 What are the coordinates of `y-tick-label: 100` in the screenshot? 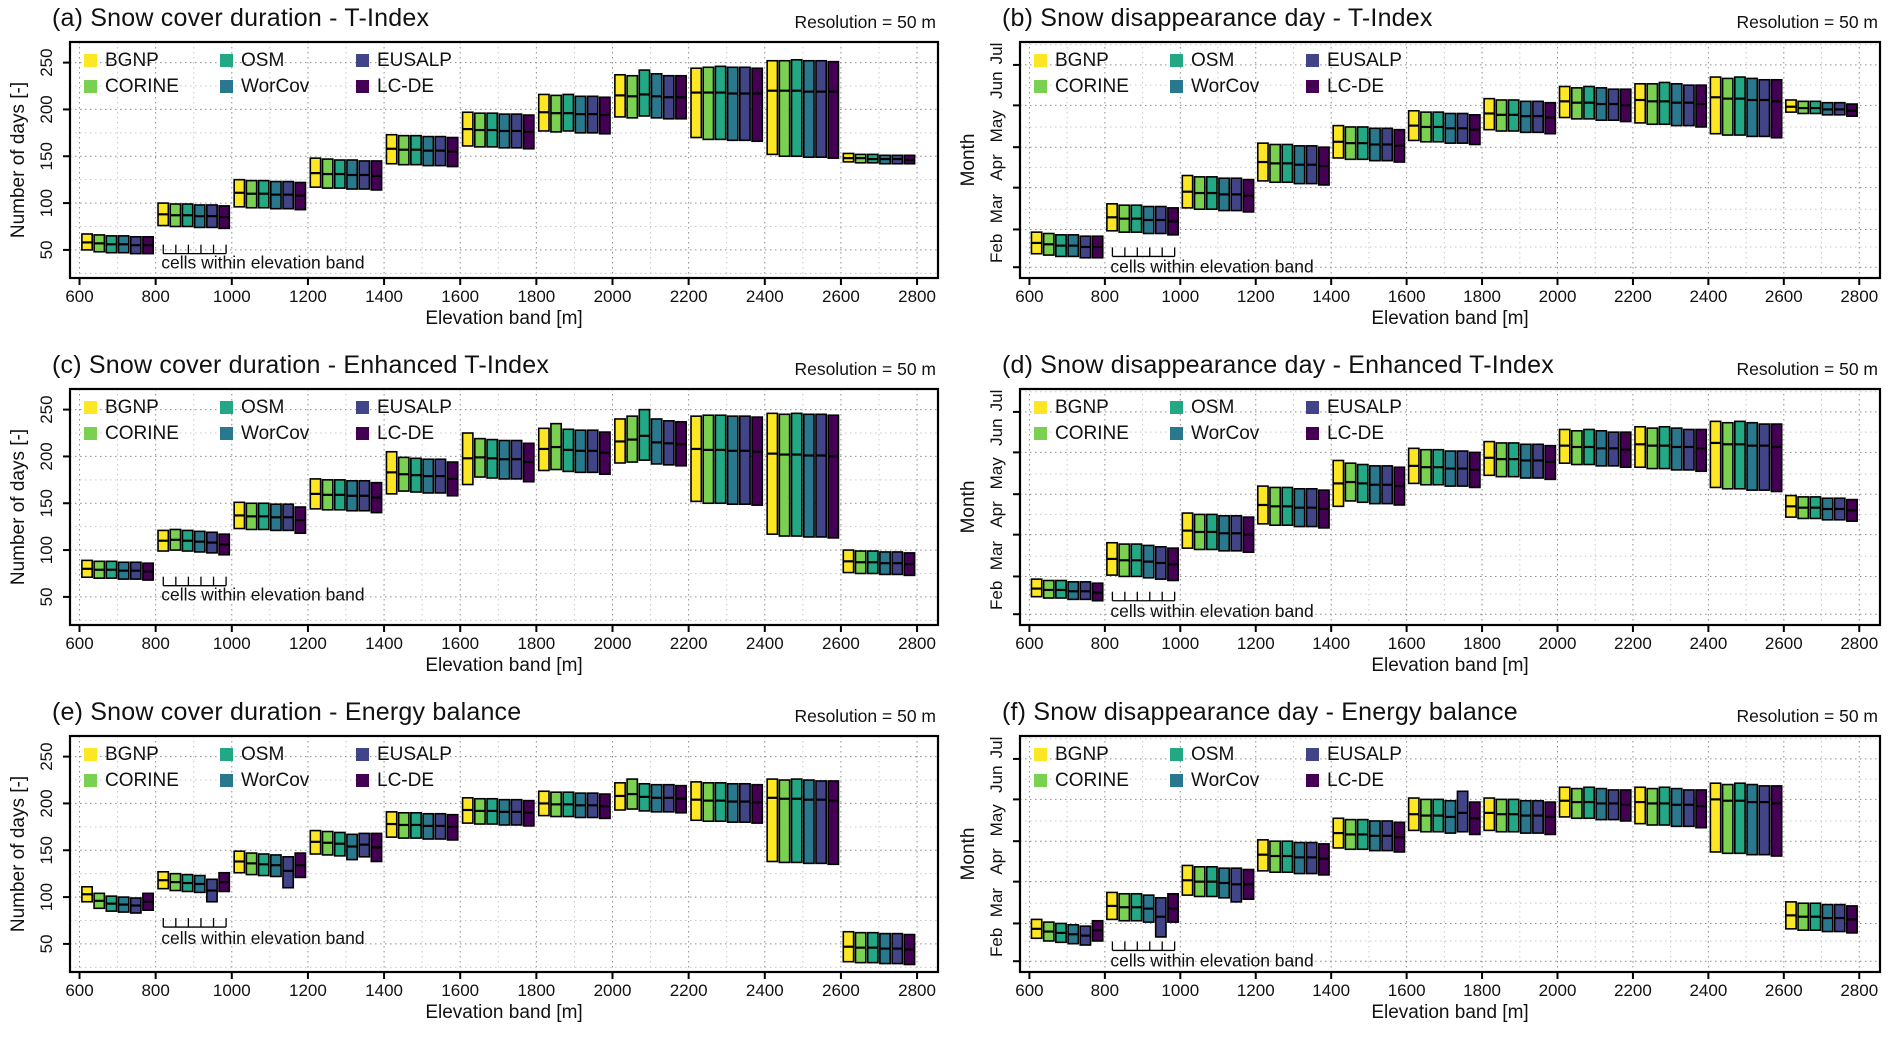 It's located at (46, 550).